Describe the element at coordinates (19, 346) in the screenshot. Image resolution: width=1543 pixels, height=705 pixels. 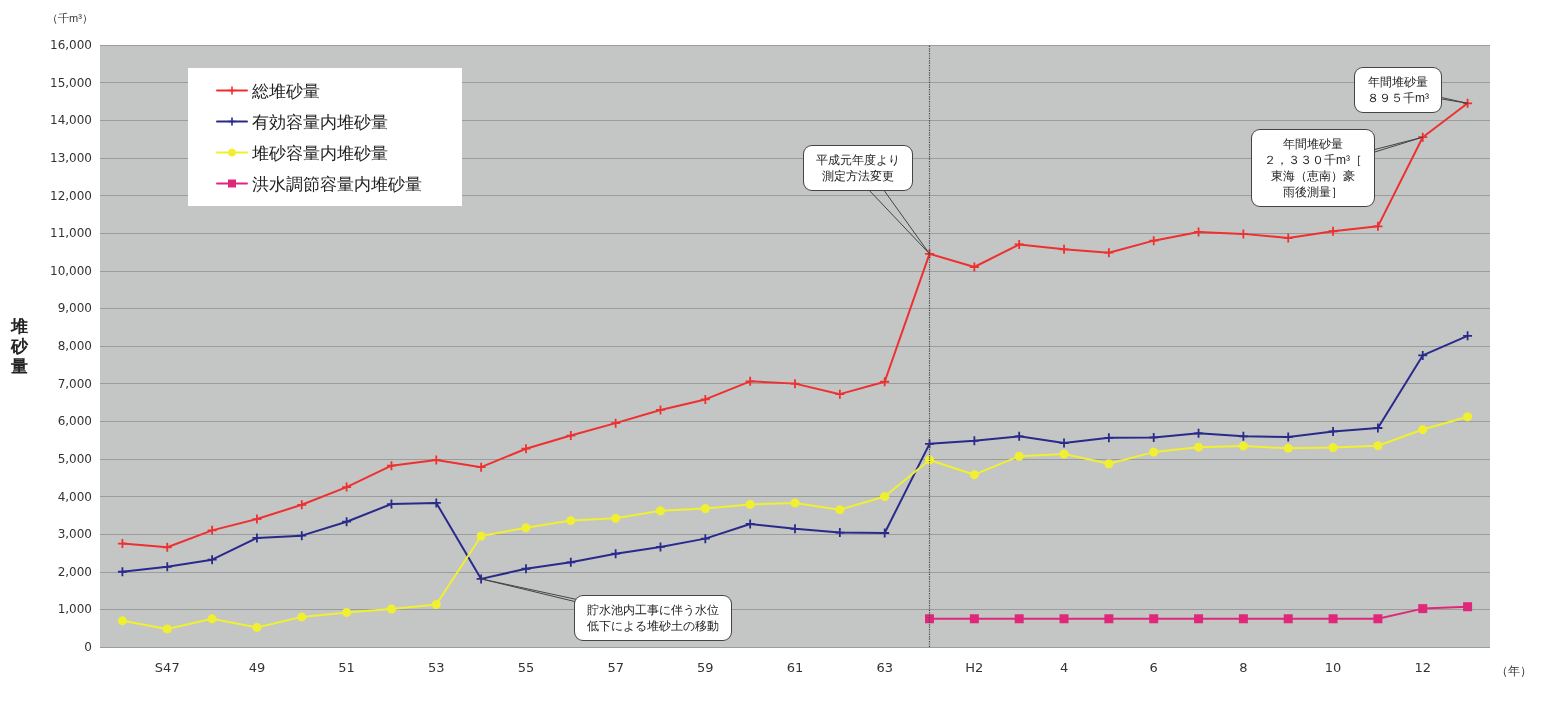
I see `y-axis-title: 堆砂量` at that location.